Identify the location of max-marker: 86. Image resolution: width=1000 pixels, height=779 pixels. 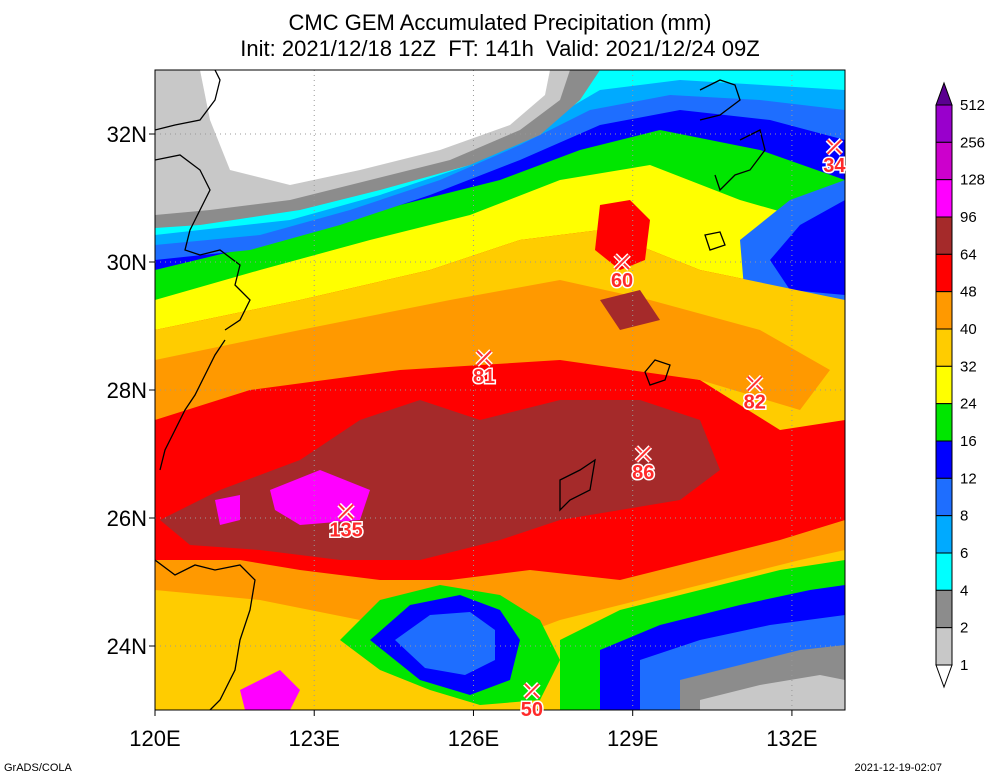
(643, 465).